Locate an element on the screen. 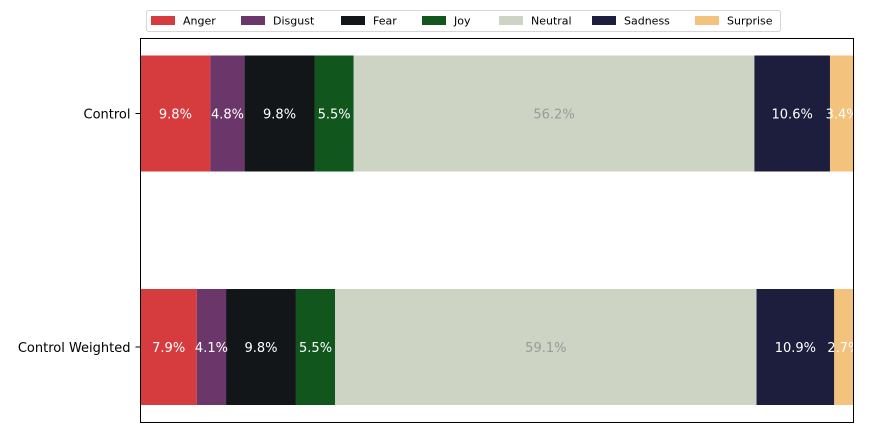 This screenshot has height=433, width=871. data-label-surprise-1: 3.4% is located at coordinates (842, 115).